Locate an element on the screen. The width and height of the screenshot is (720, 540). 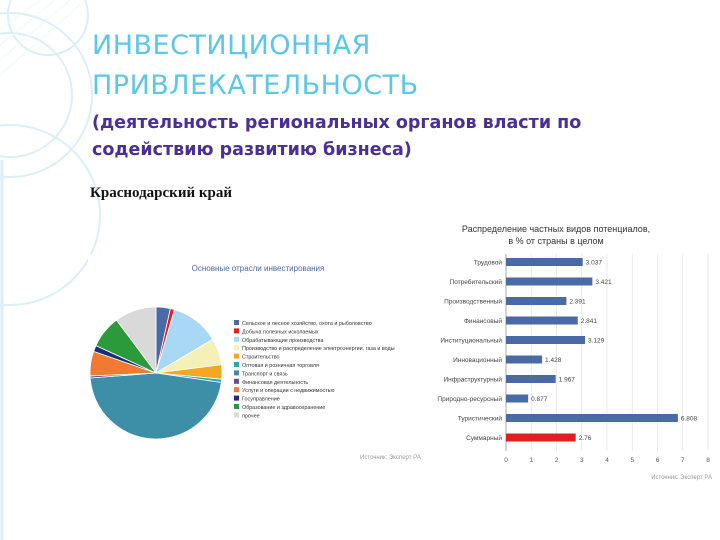
bar-category-label: Трудовой is located at coordinates (488, 263).